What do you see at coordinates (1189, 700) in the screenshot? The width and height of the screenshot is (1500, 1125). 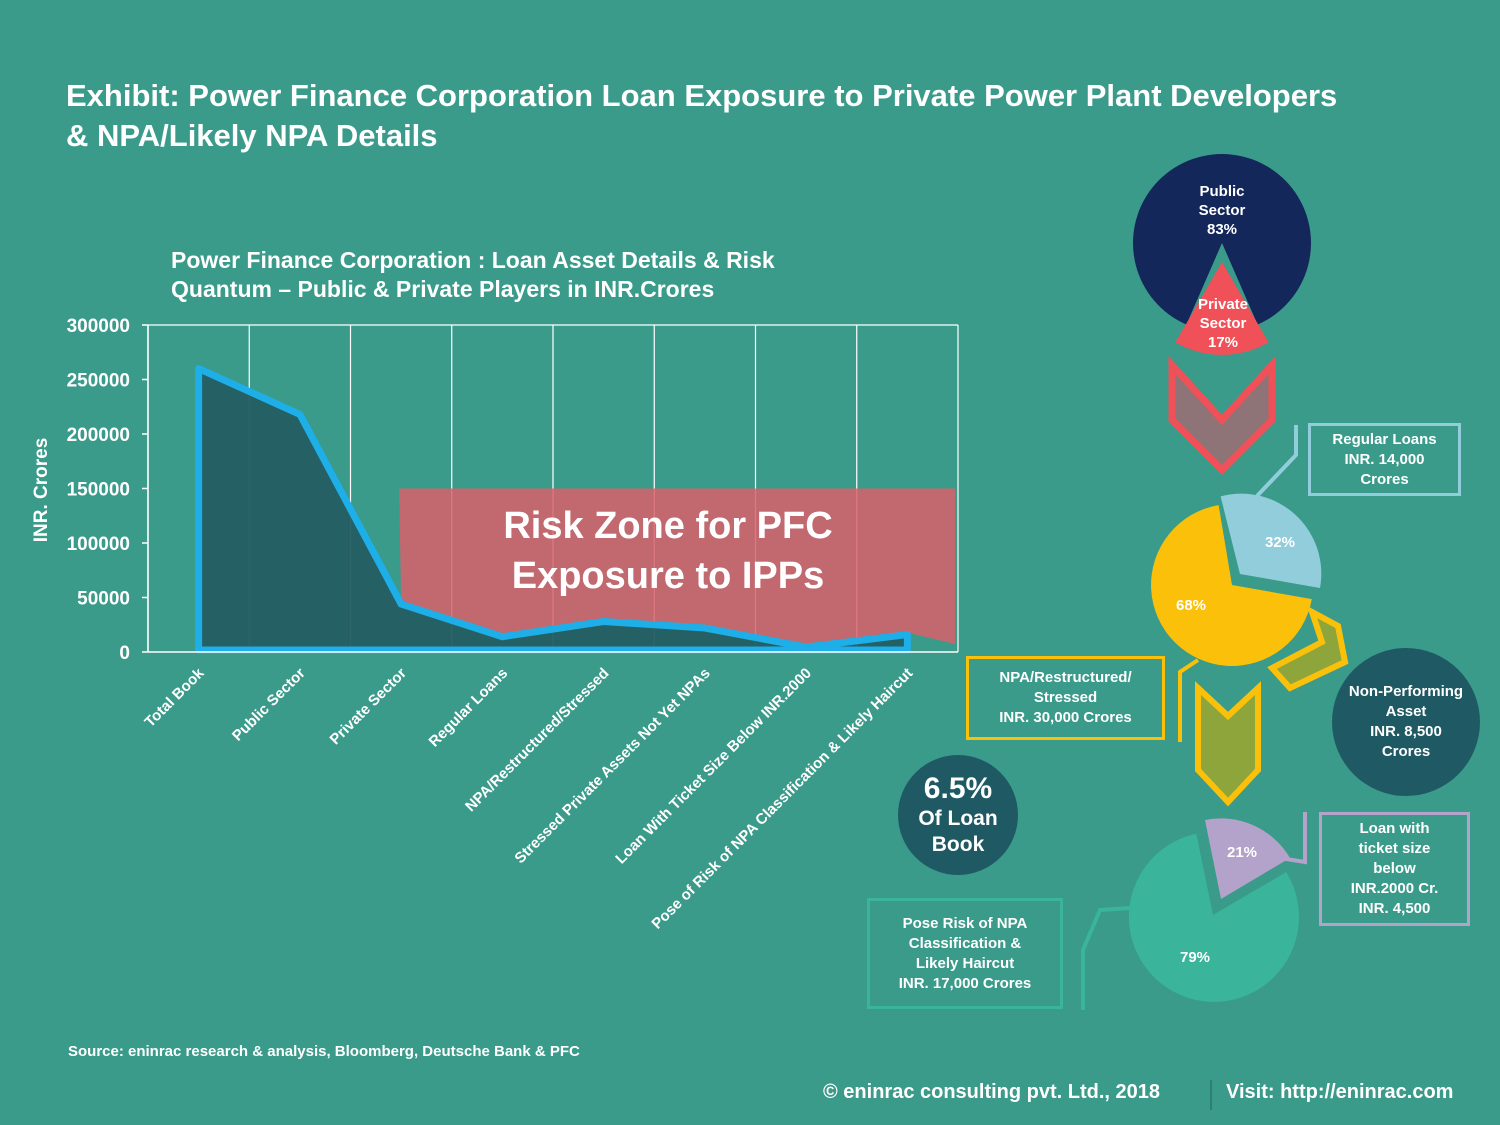 I see `npa-connector` at bounding box center [1189, 700].